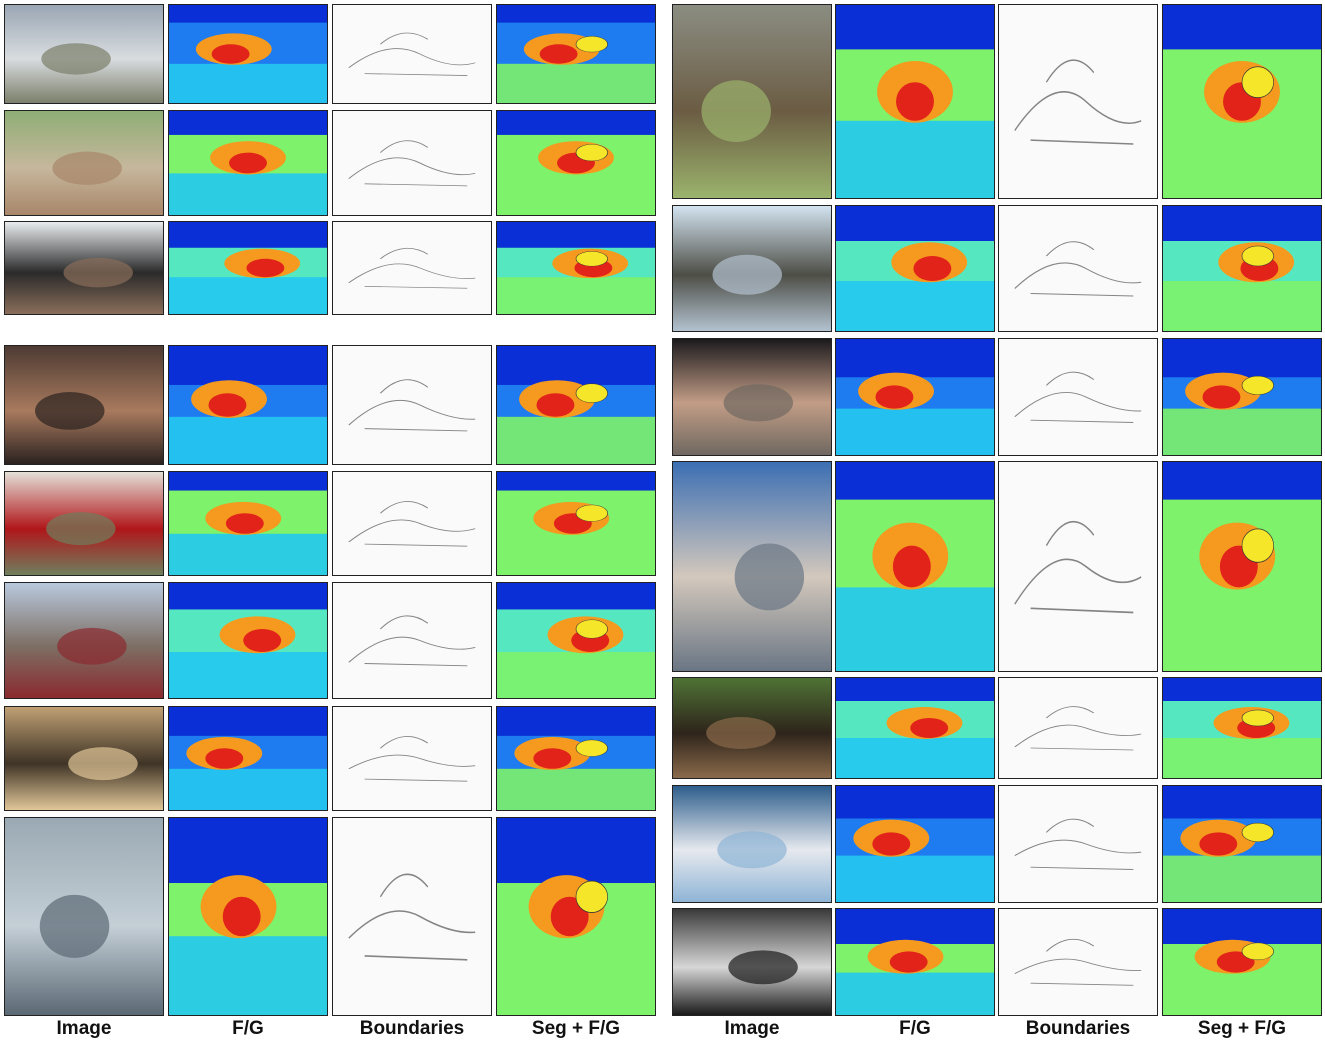 The image size is (1325, 1048). I want to click on right-row1-image, so click(752, 101).